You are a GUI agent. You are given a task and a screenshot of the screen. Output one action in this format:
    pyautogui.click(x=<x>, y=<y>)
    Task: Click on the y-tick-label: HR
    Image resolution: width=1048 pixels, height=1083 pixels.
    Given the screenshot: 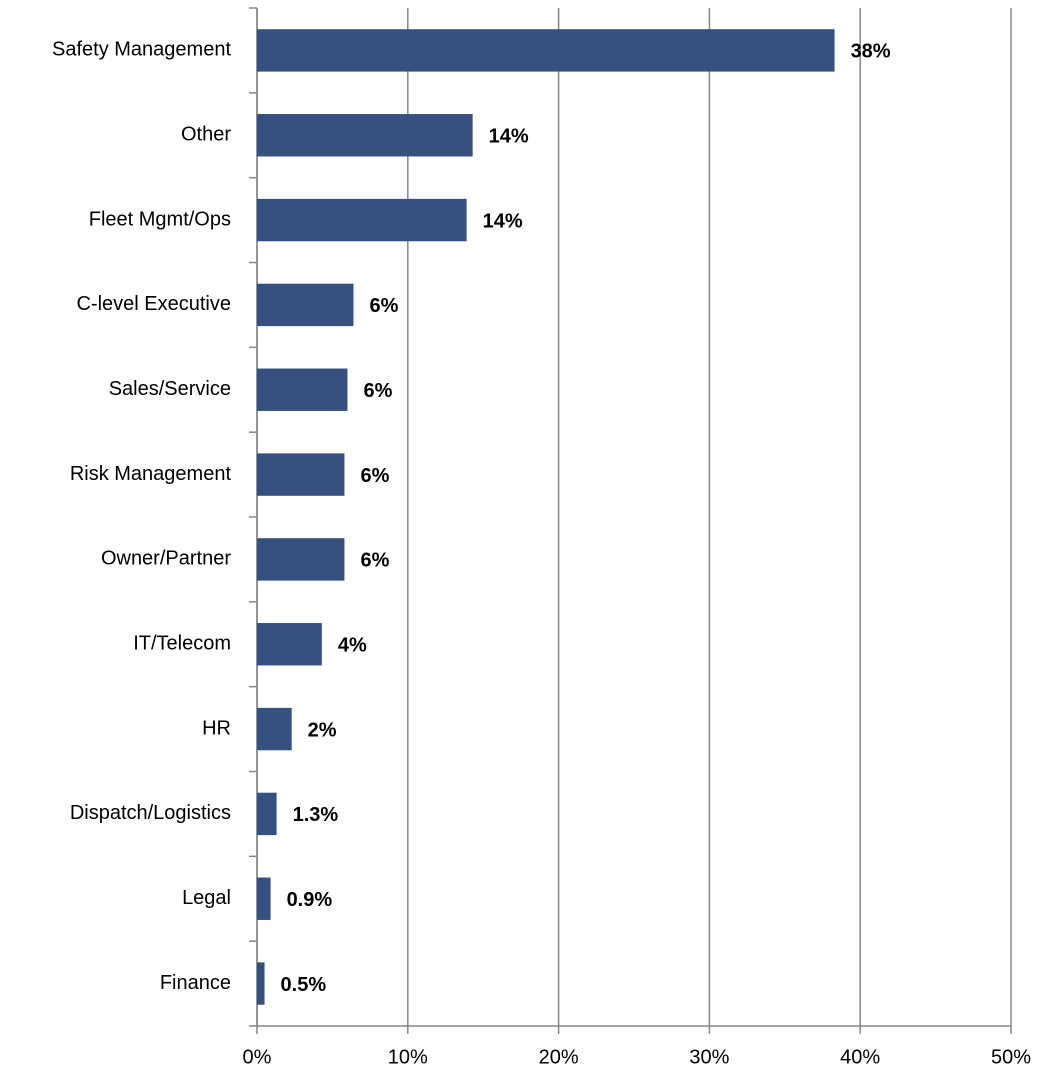 What is the action you would take?
    pyautogui.click(x=216, y=728)
    